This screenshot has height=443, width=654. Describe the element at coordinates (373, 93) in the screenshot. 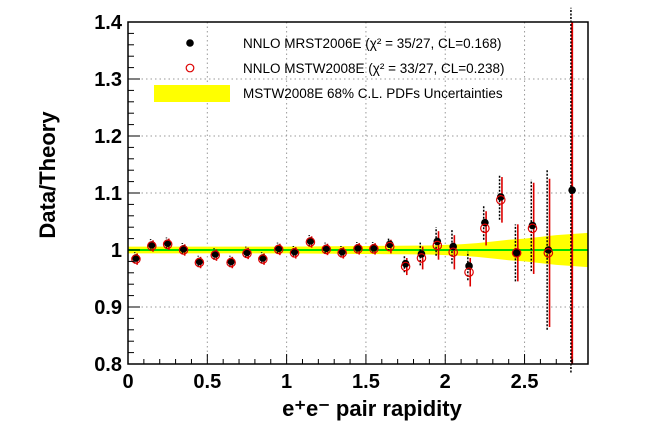

I see `legend-label-band: MSTW2008E 68% C.L. PDFs Uncertainties` at that location.